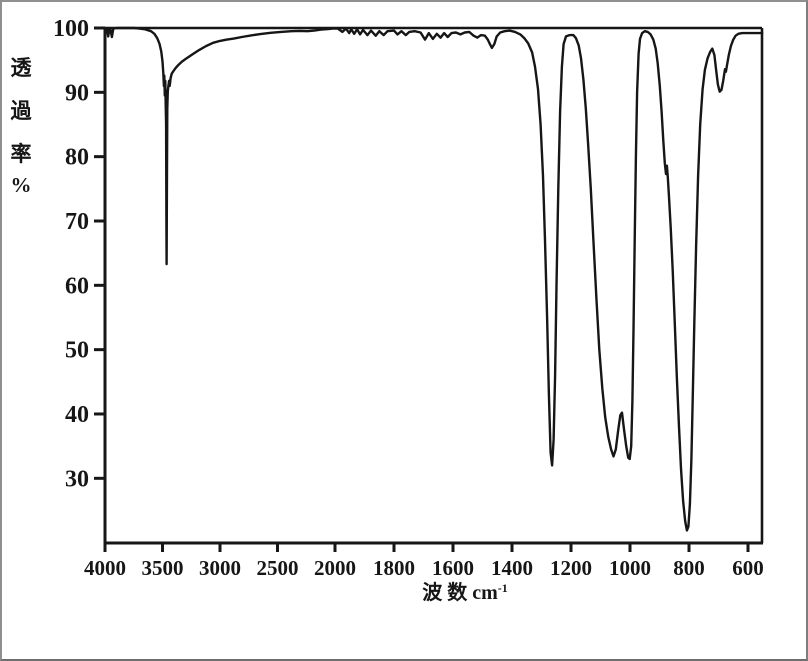 This screenshot has width=808, height=661. Describe the element at coordinates (512, 568) in the screenshot. I see `x-tick-label: 1400` at that location.